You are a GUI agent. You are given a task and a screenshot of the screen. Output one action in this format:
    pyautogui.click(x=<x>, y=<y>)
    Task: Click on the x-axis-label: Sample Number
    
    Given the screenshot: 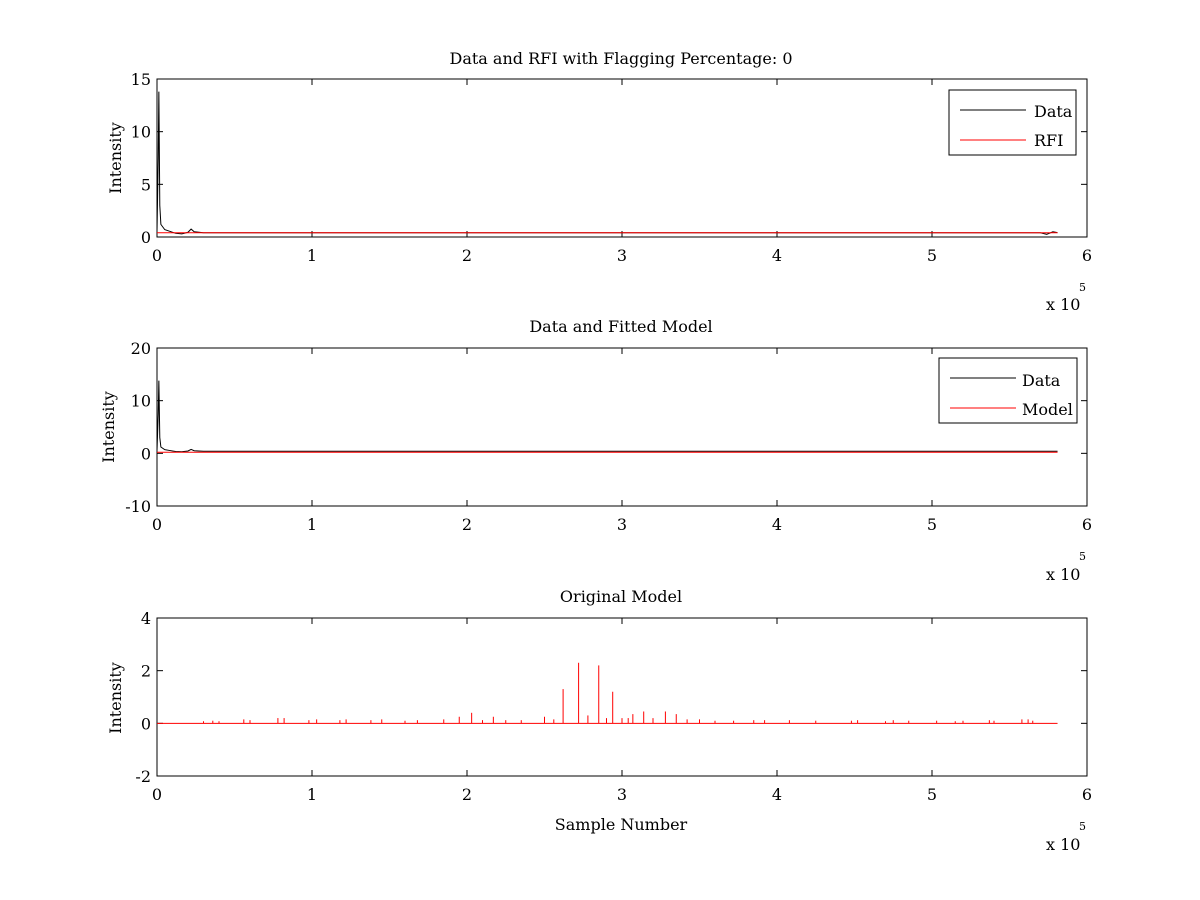 What is the action you would take?
    pyautogui.click(x=621, y=824)
    